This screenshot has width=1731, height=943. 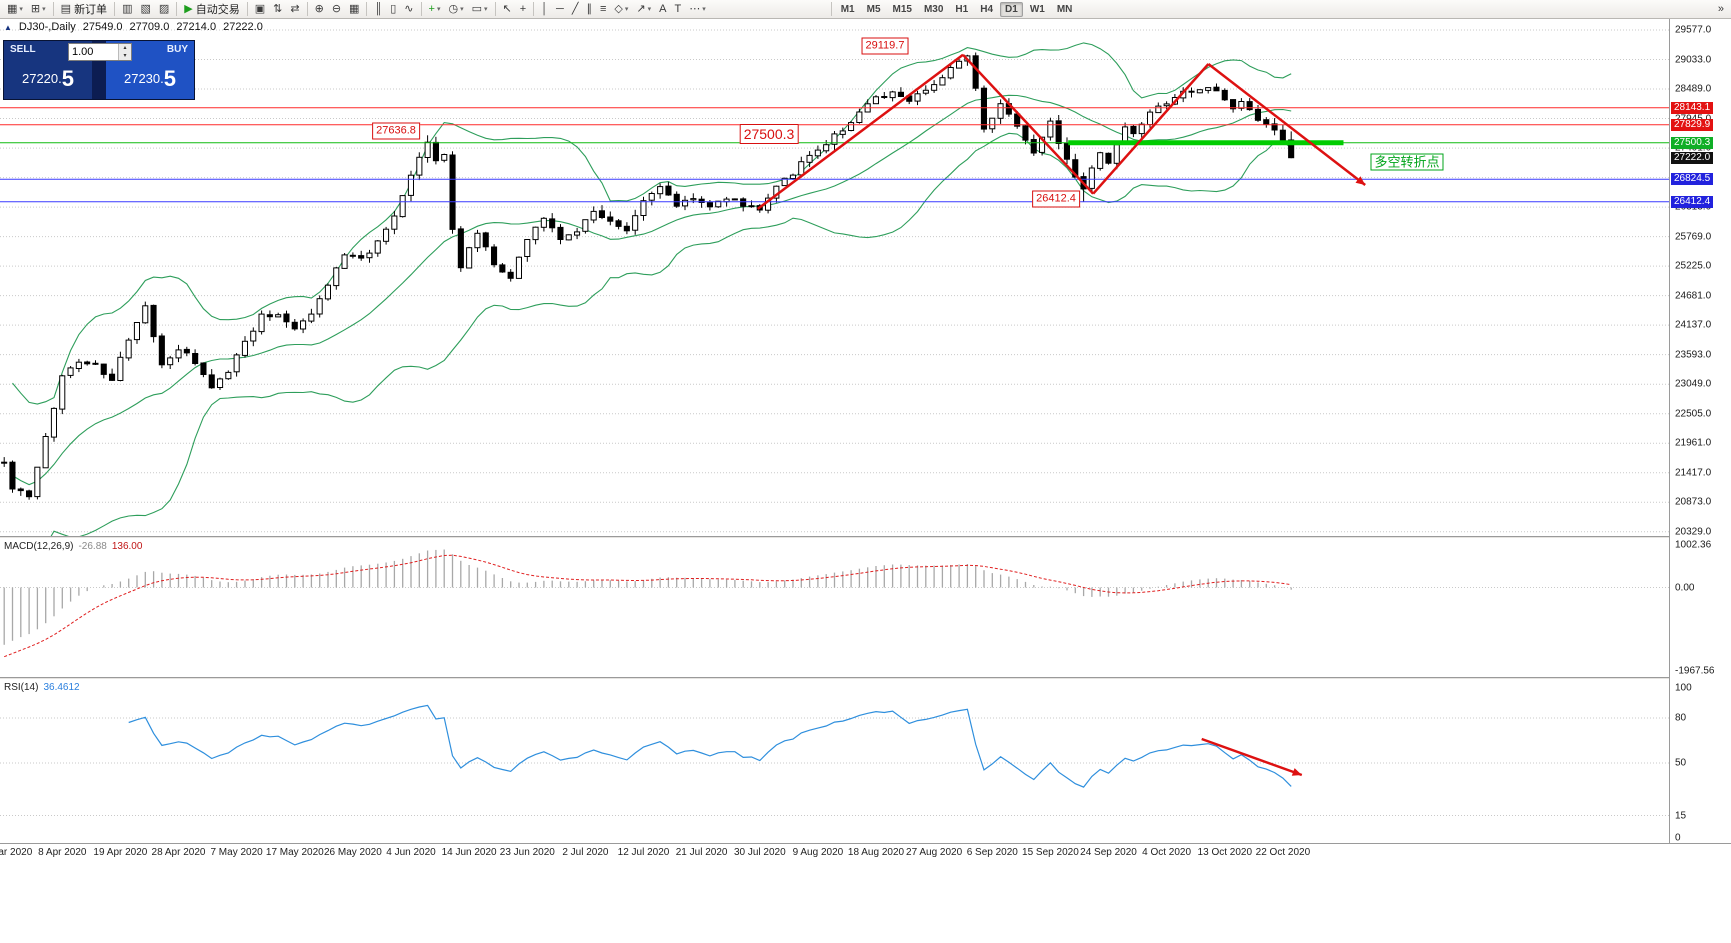 What do you see at coordinates (962, 9) in the screenshot?
I see `timeframe-h1: H1` at bounding box center [962, 9].